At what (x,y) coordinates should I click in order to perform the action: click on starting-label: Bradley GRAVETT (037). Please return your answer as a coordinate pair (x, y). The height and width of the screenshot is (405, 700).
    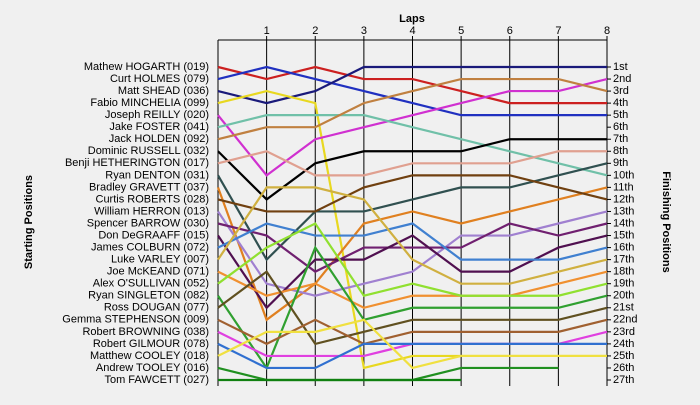
    Looking at the image, I should click on (149, 187).